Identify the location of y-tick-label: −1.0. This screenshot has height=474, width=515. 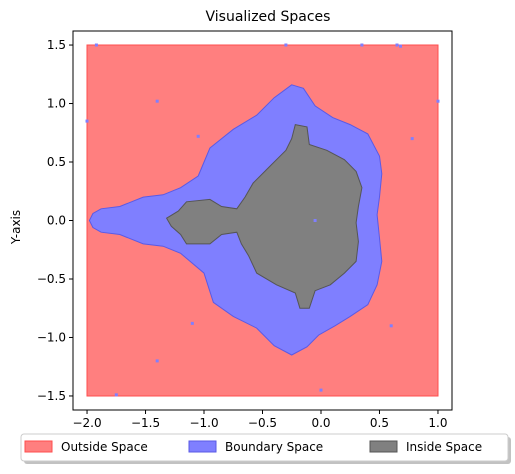
(51, 337).